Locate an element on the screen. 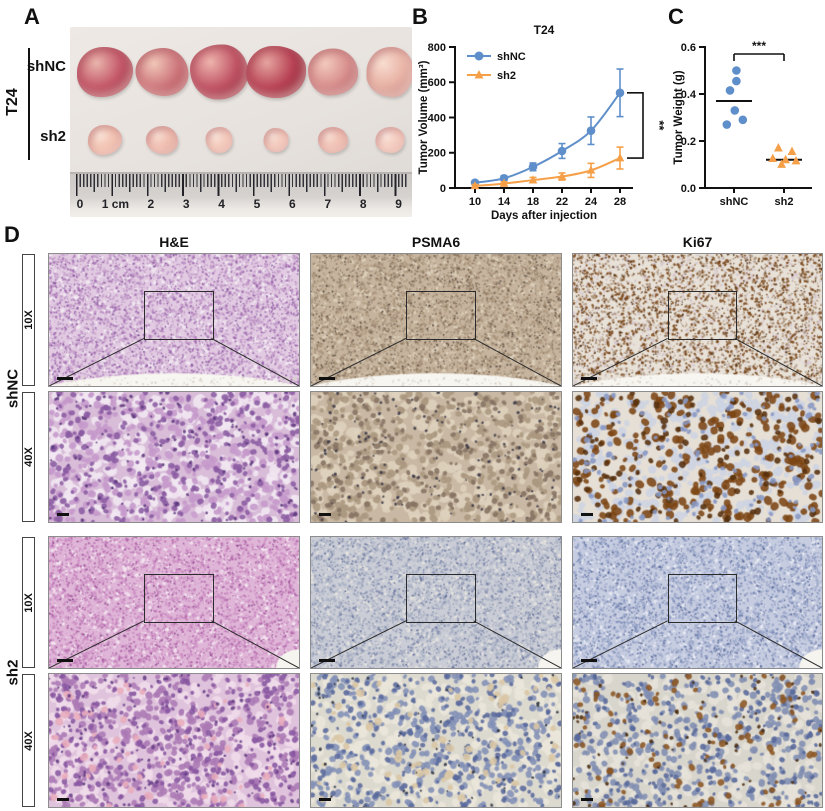 This screenshot has width=825, height=811. ruler-number: 5 is located at coordinates (257, 204).